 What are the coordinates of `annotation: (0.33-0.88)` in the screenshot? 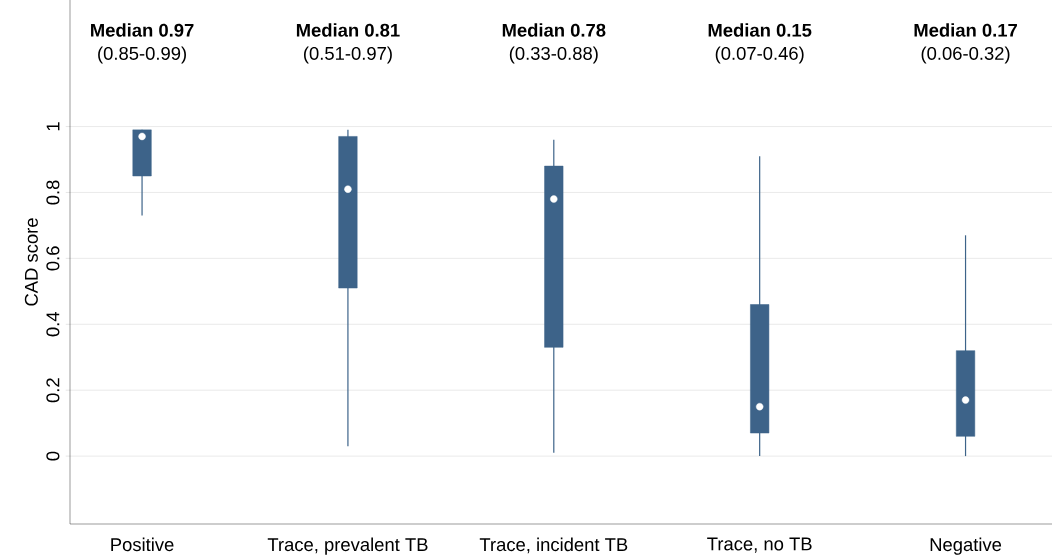 It's located at (553, 55).